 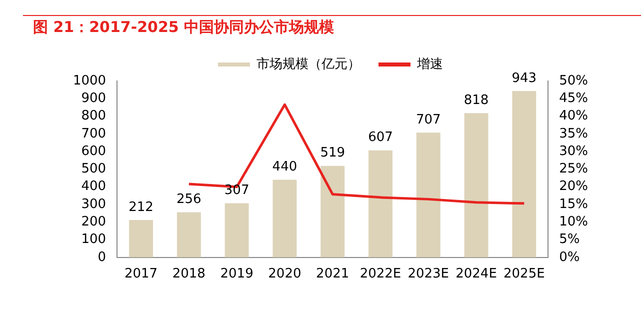 What do you see at coordinates (141, 207) in the screenshot?
I see `data-label: 212` at bounding box center [141, 207].